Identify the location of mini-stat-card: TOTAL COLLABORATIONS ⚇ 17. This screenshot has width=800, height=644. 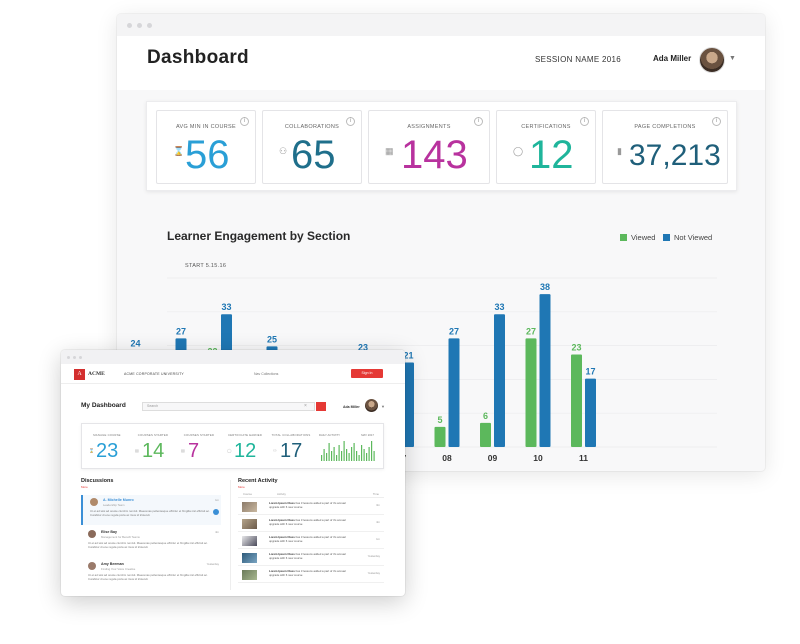
(291, 446).